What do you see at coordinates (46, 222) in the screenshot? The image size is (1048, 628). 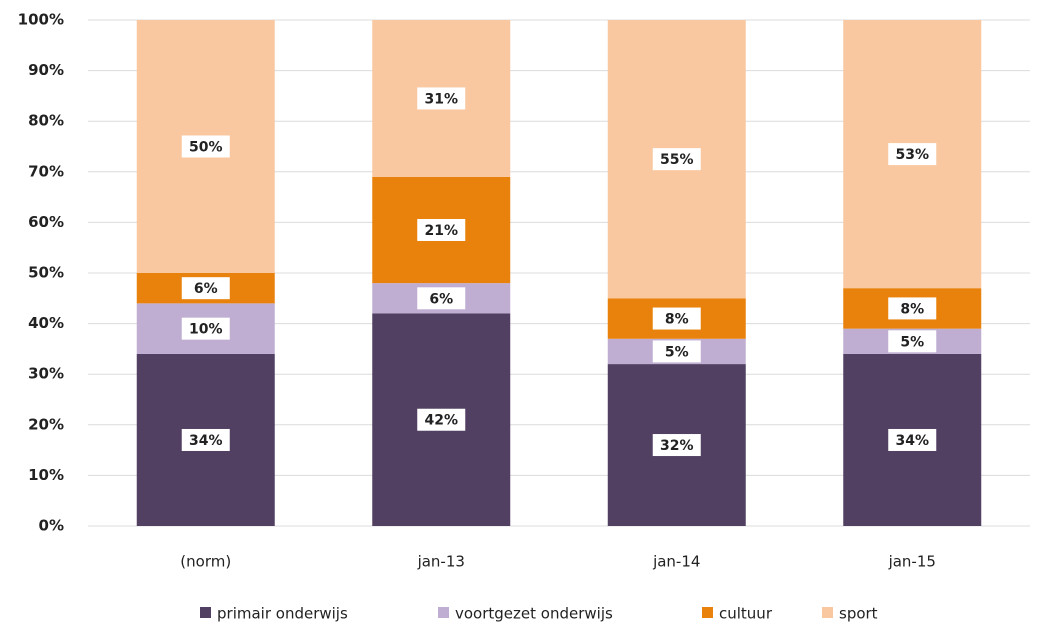 I see `y-tick-label: 60%` at bounding box center [46, 222].